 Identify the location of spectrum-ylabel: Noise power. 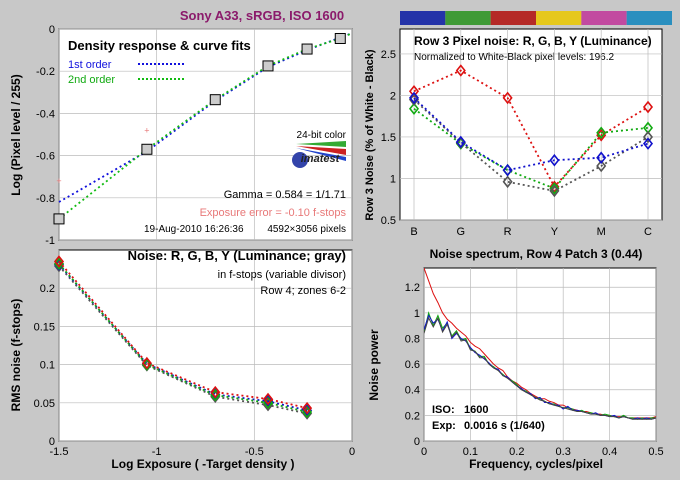
(374, 365).